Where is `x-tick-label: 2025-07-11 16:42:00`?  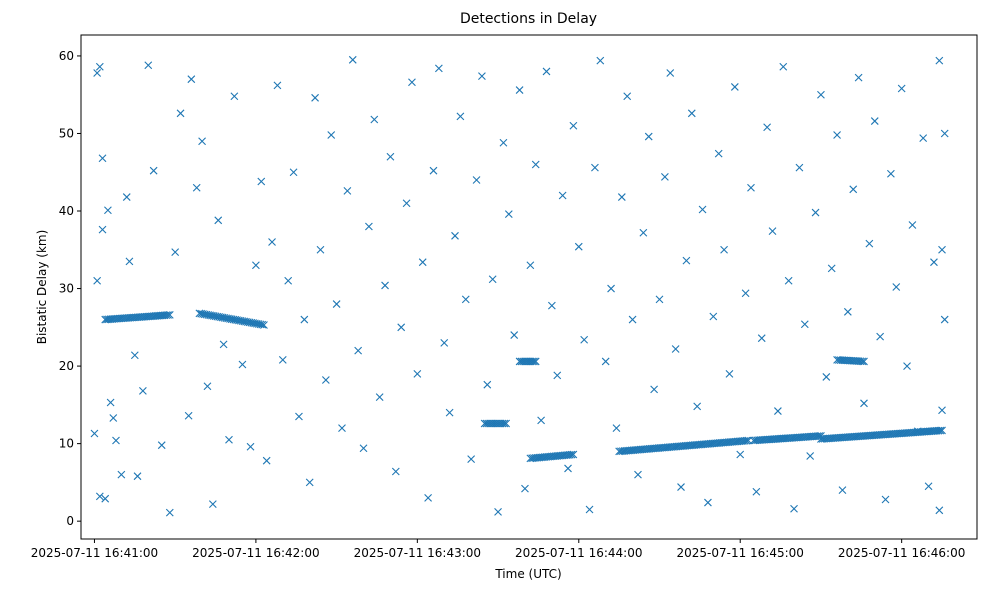 x-tick-label: 2025-07-11 16:42:00 is located at coordinates (255, 553).